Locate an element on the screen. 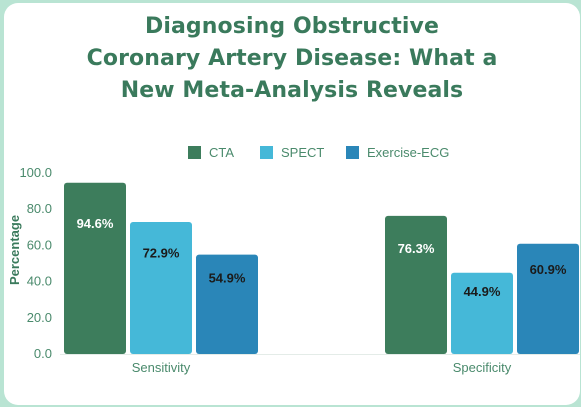 The width and height of the screenshot is (581, 407). bar-data-label-1-0: 76.3% is located at coordinates (416, 248).